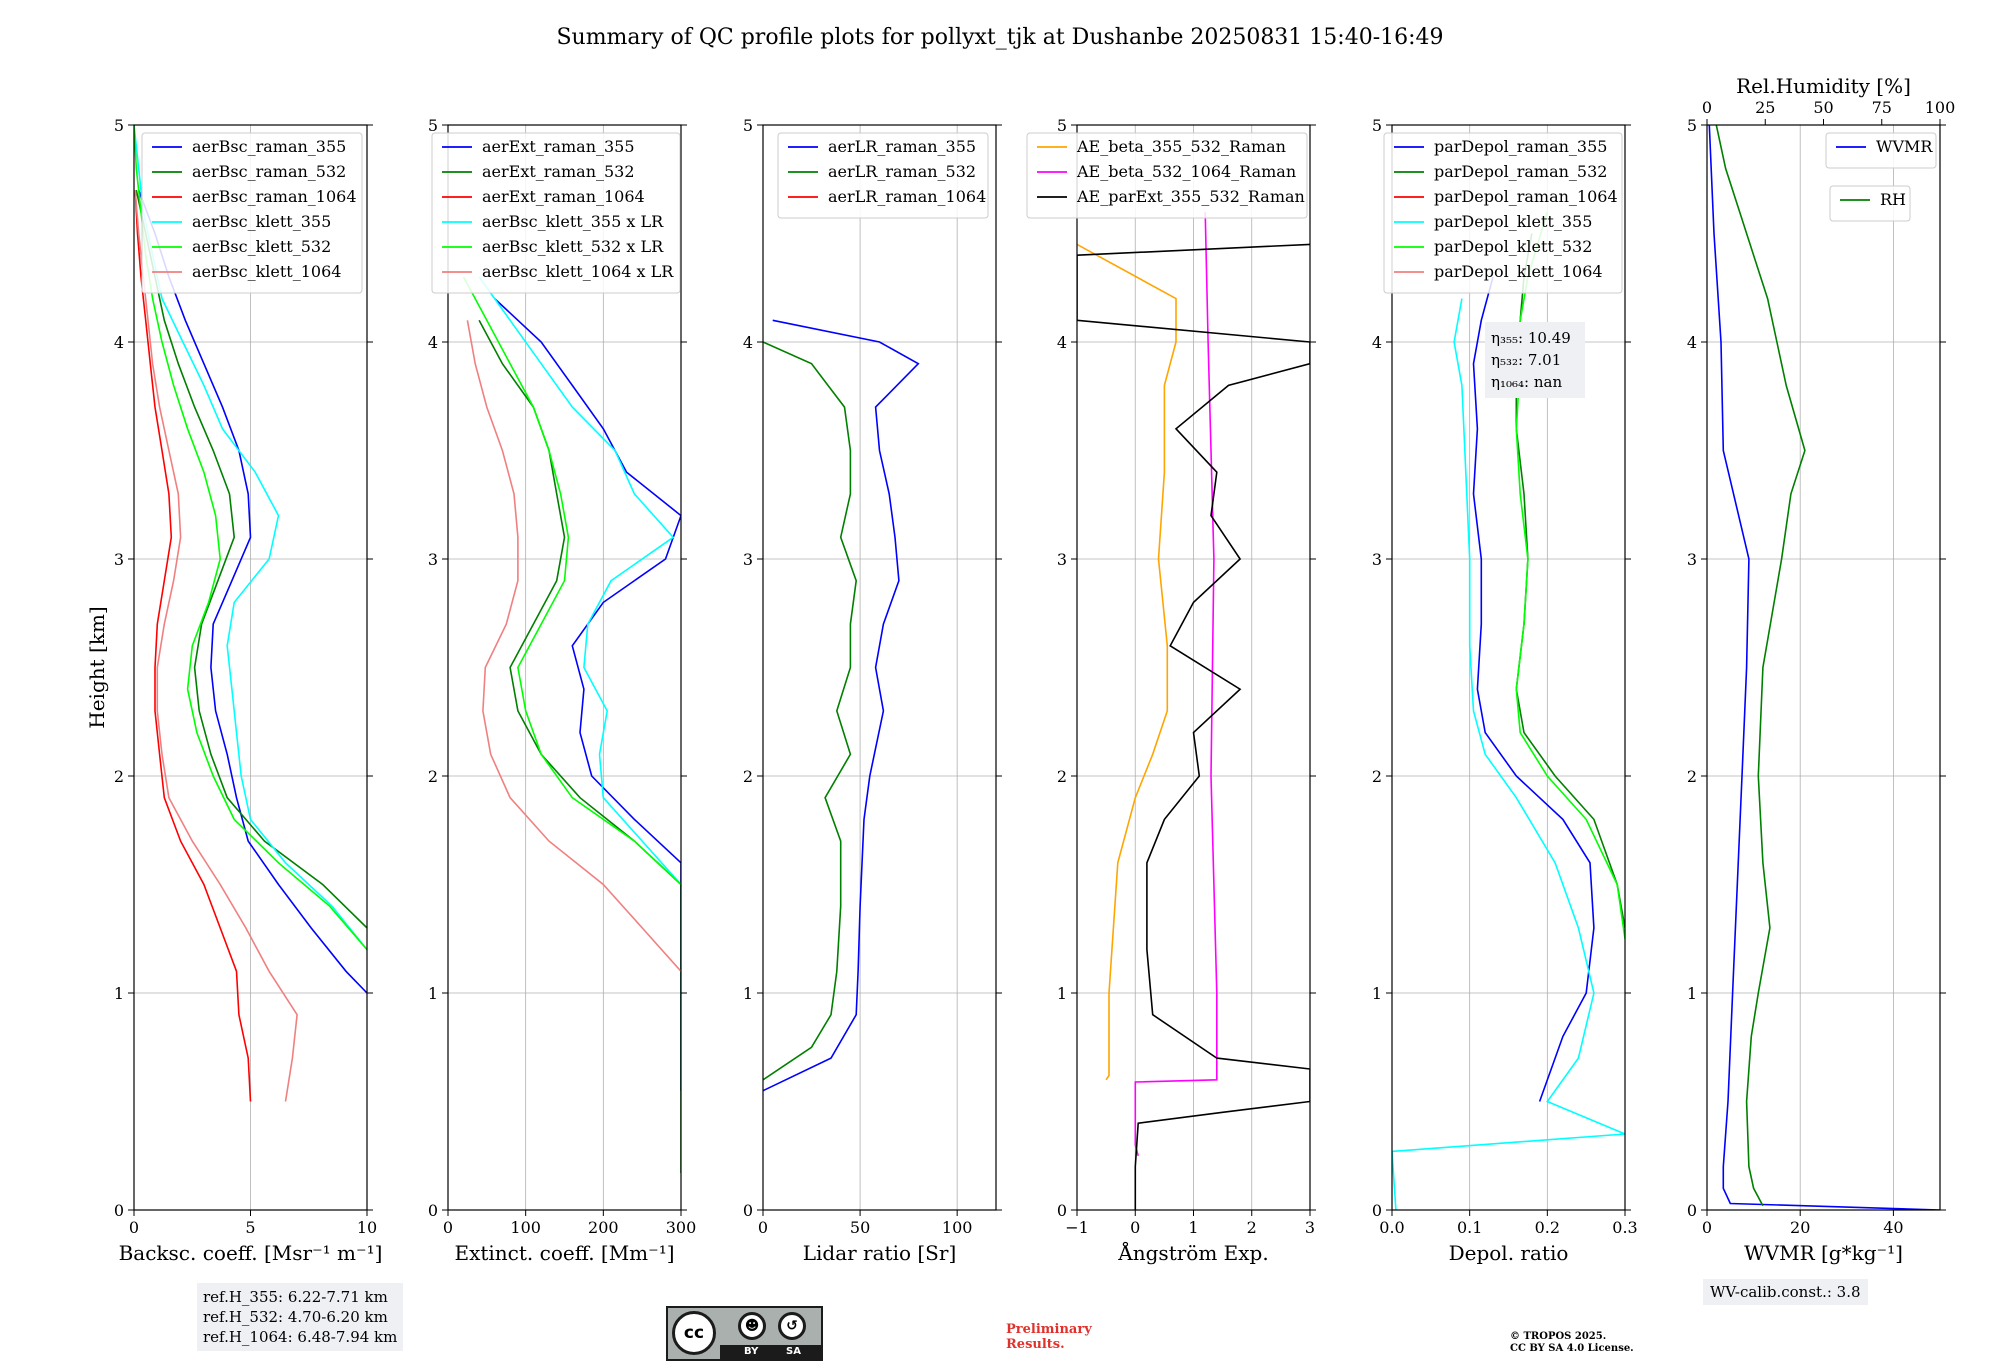 This screenshot has height=1361, width=2000. What do you see at coordinates (1547, 1227) in the screenshot?
I see `x-tick-label: 0.2` at bounding box center [1547, 1227].